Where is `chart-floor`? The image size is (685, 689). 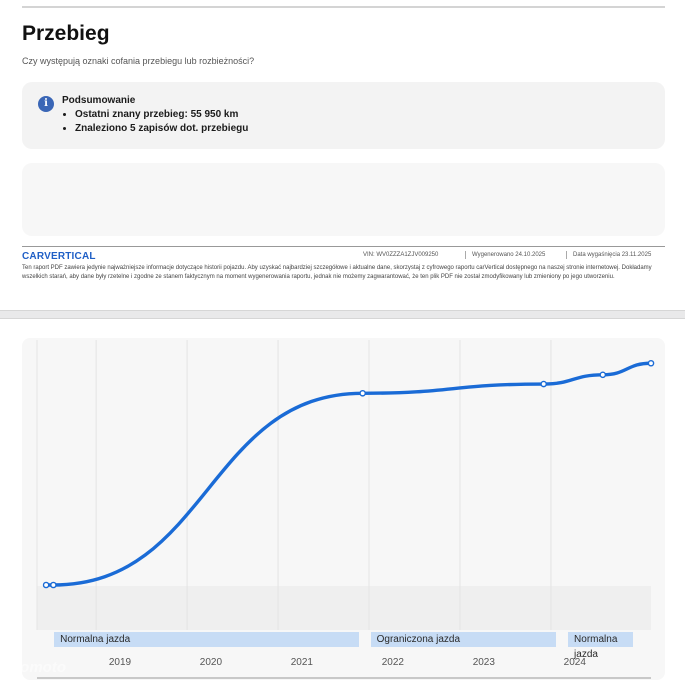 chart-floor is located at coordinates (344, 608).